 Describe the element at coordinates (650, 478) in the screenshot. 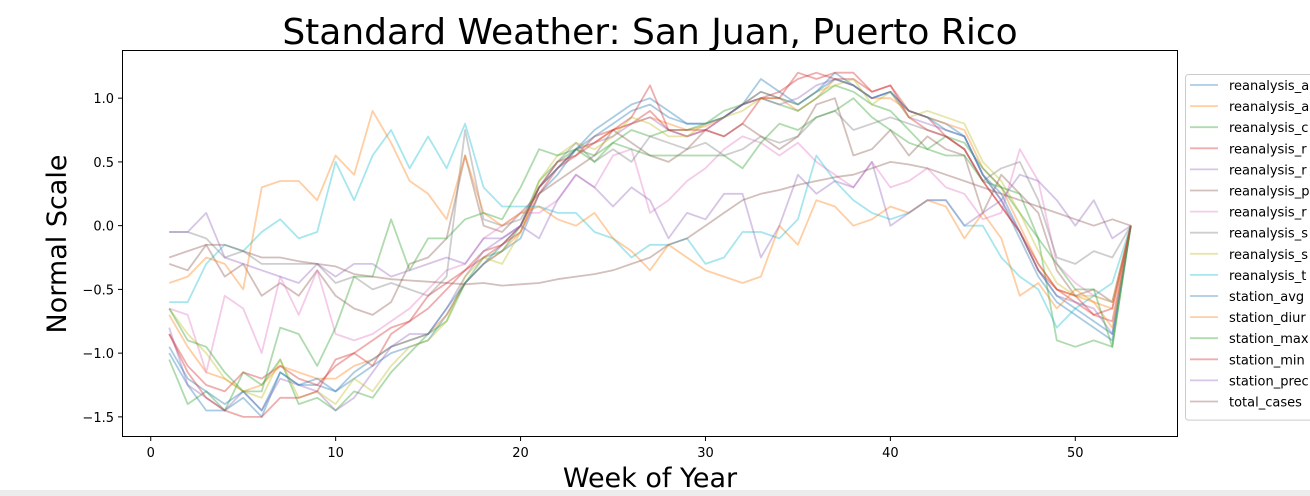

I see `x-axis-label: Week of Year` at that location.